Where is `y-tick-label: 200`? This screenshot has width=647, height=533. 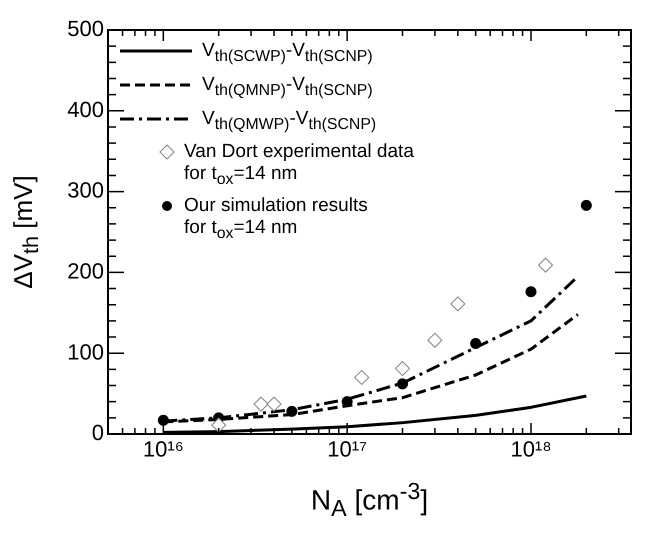 y-tick-label: 200 is located at coordinates (85, 271).